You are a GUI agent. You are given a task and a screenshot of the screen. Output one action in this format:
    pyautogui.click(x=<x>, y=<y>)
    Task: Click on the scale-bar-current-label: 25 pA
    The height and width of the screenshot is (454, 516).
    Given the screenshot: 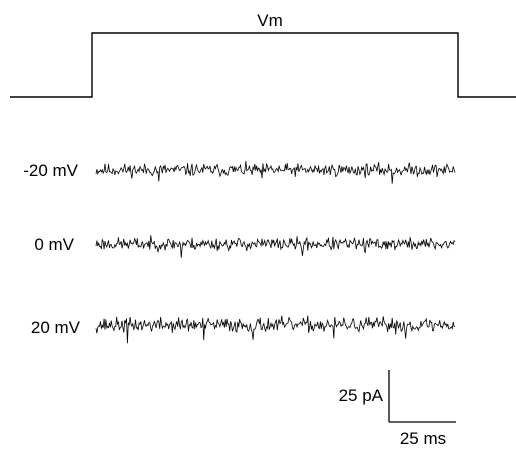 What is the action you would take?
    pyautogui.click(x=361, y=395)
    